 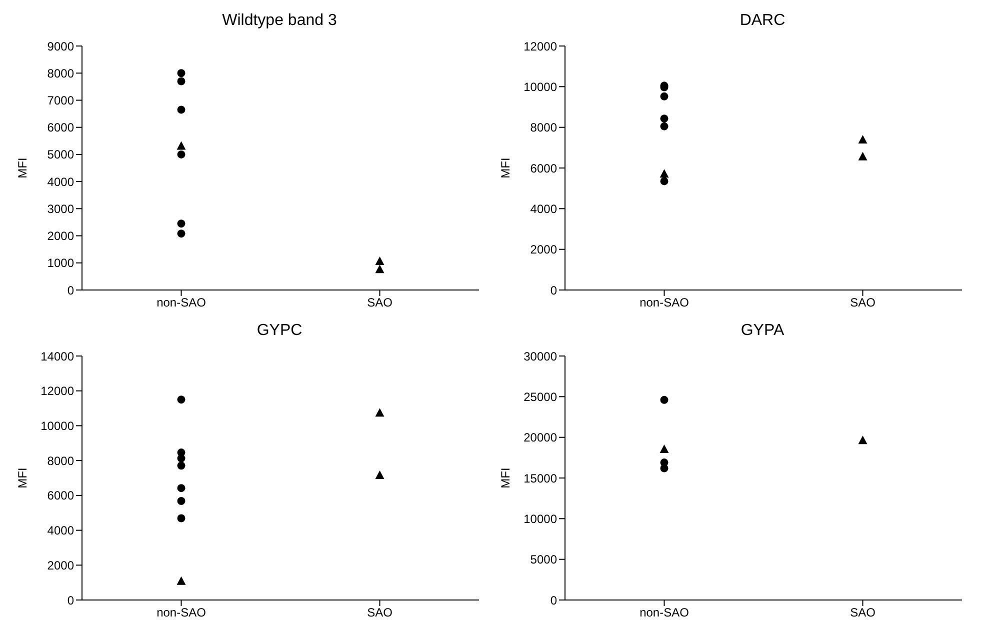 What do you see at coordinates (280, 331) in the screenshot?
I see `chart-title: GYPC` at bounding box center [280, 331].